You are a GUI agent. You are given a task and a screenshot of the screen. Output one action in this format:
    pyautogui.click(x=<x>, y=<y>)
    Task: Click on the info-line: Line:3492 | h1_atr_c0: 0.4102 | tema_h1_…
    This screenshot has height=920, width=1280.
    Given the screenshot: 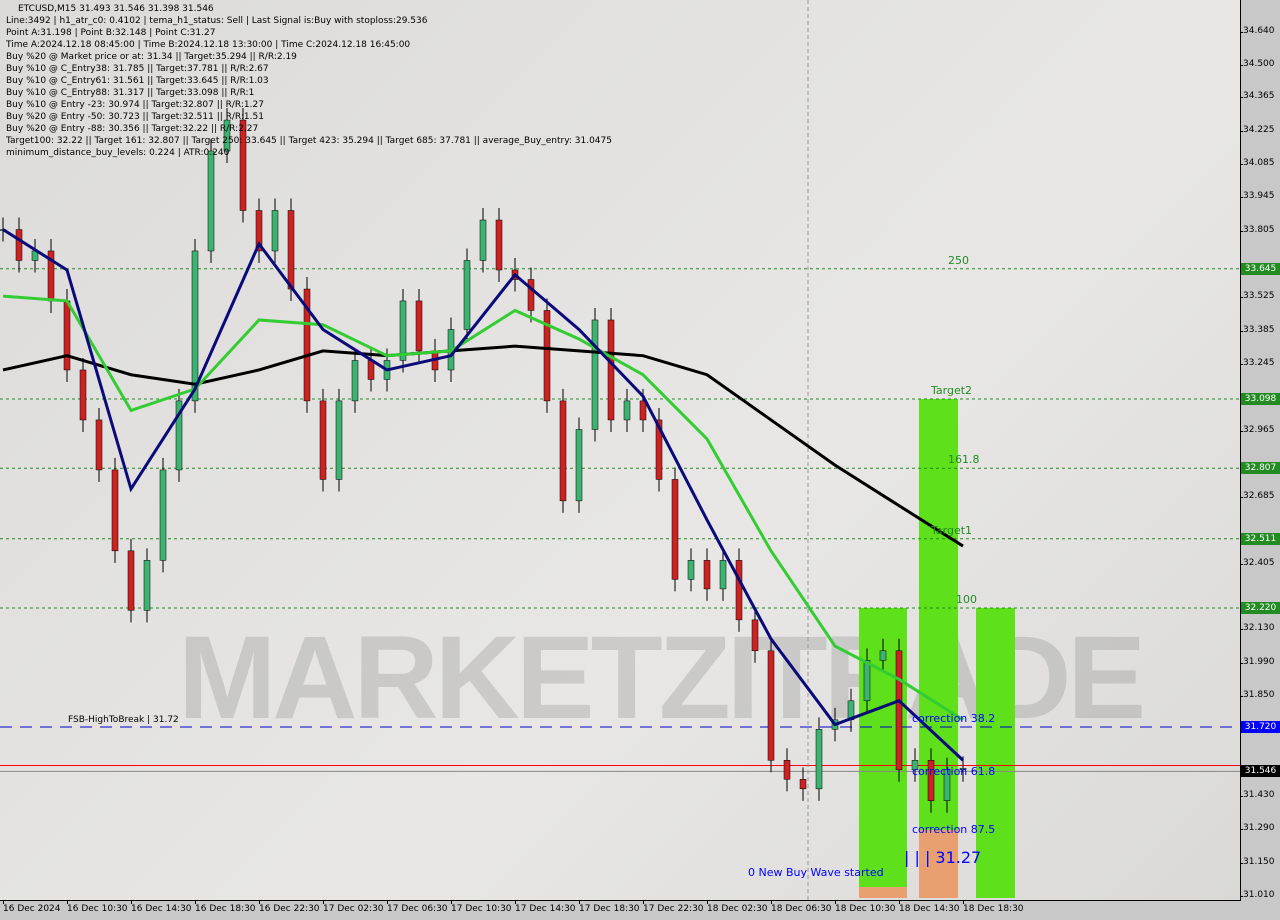 What is the action you would take?
    pyautogui.click(x=217, y=21)
    